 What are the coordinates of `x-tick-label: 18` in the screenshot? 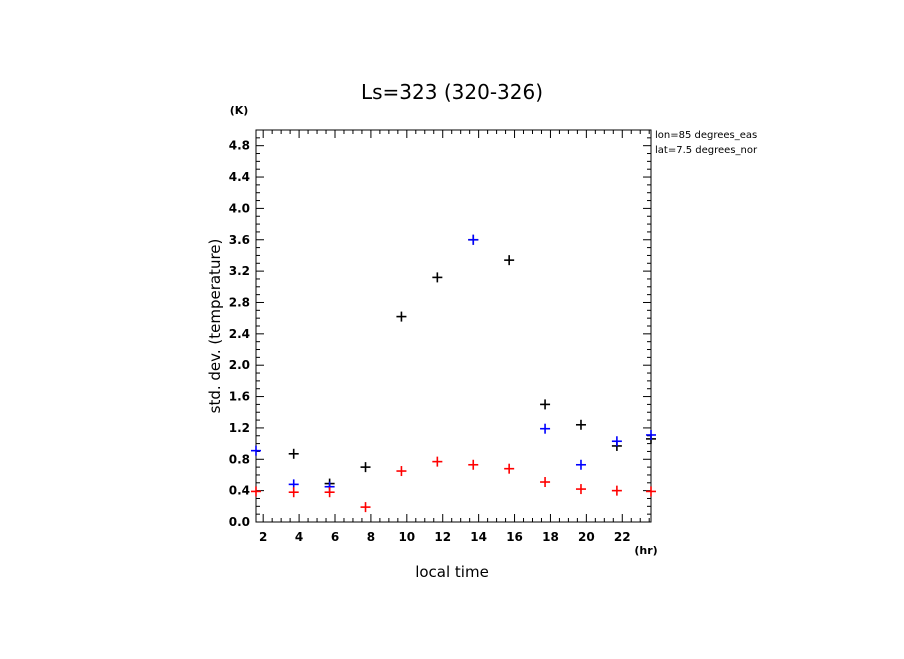 It's located at (550, 537).